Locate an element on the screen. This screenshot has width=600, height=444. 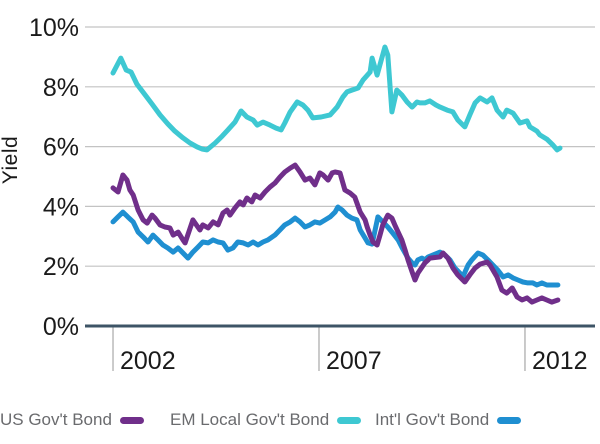
y-tick-label-10: 10% is located at coordinates (54, 28).